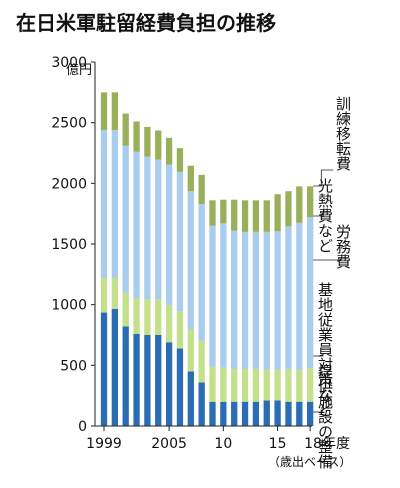 This screenshot has width=400, height=488. What do you see at coordinates (325, 349) in the screenshot?
I see `label-employee-measures: 基地従業員対策など` at bounding box center [325, 349].